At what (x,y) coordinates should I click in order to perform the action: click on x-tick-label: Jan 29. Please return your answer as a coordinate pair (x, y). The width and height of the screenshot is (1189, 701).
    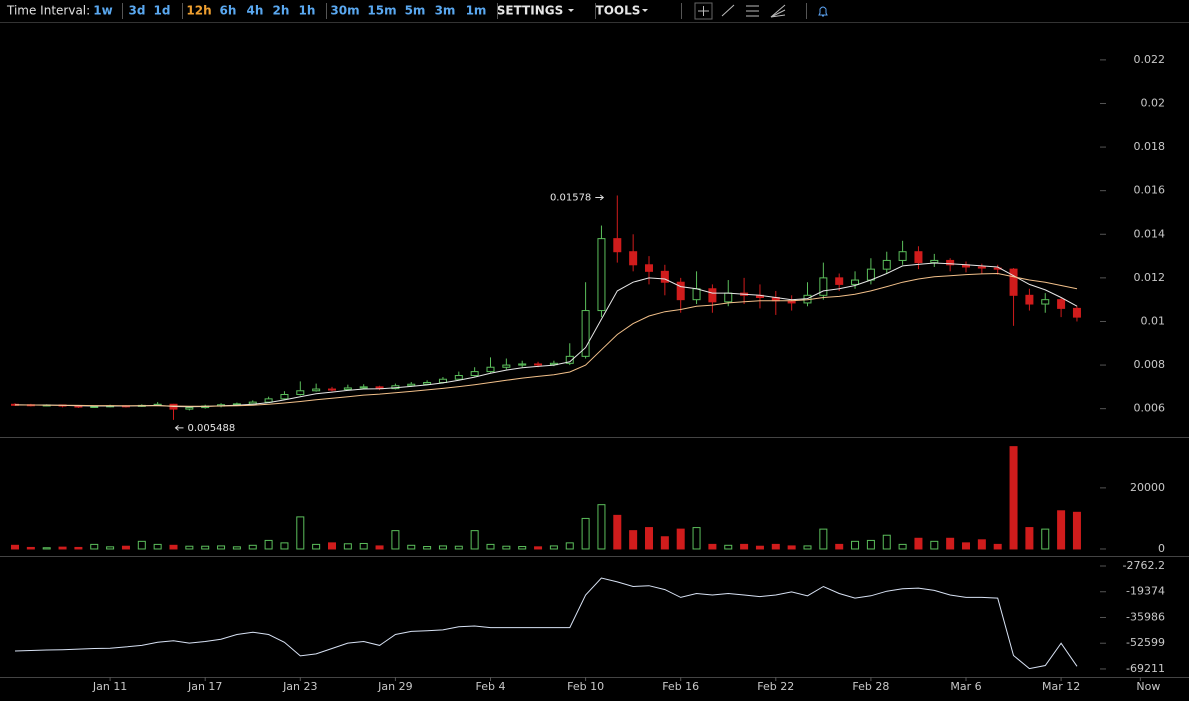
    Looking at the image, I should click on (394, 686).